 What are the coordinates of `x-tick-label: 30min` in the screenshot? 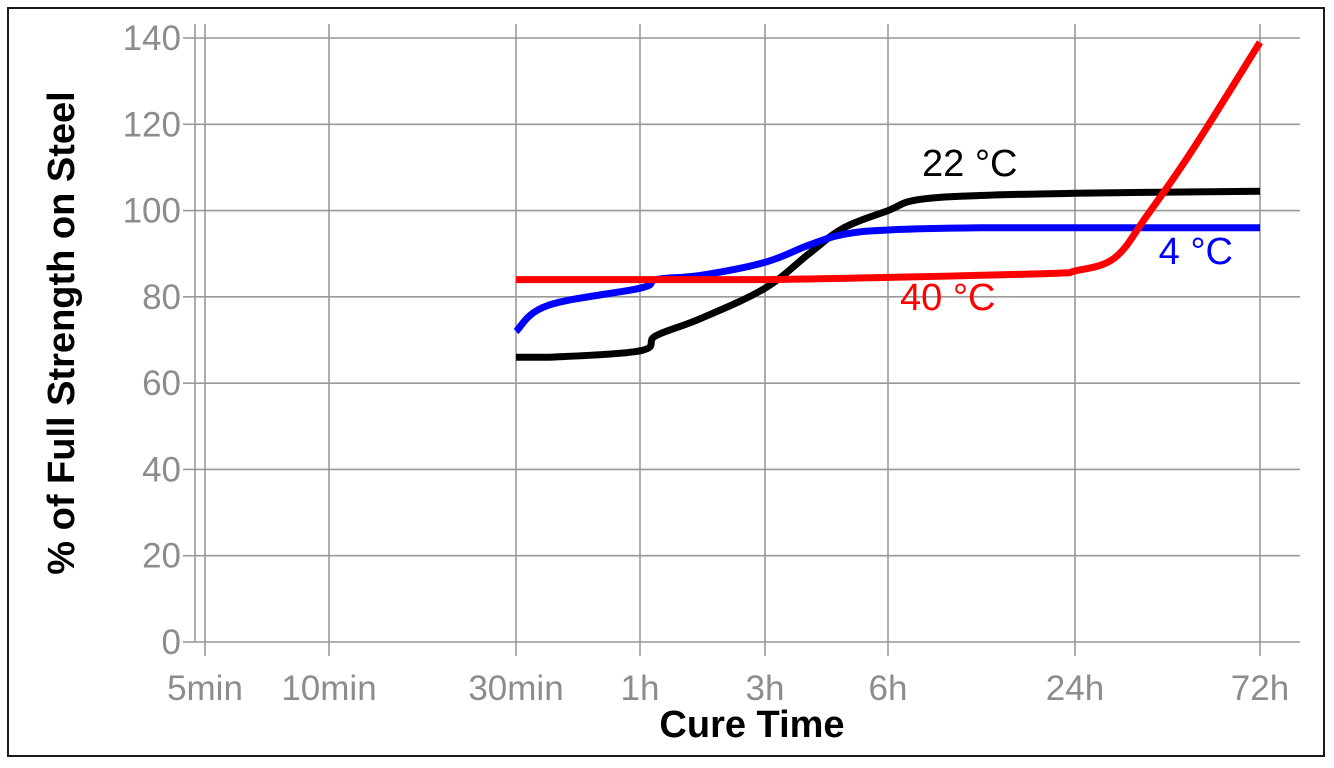 It's located at (515, 688).